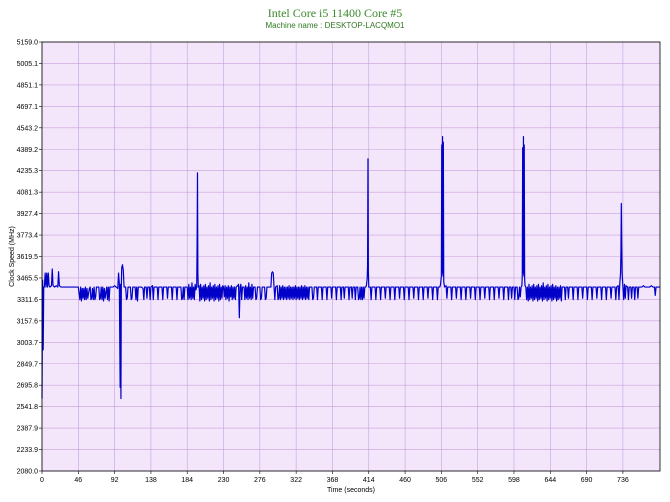 The height and width of the screenshot is (502, 670). Describe the element at coordinates (587, 480) in the screenshot. I see `x-tick-label: 690` at that location.